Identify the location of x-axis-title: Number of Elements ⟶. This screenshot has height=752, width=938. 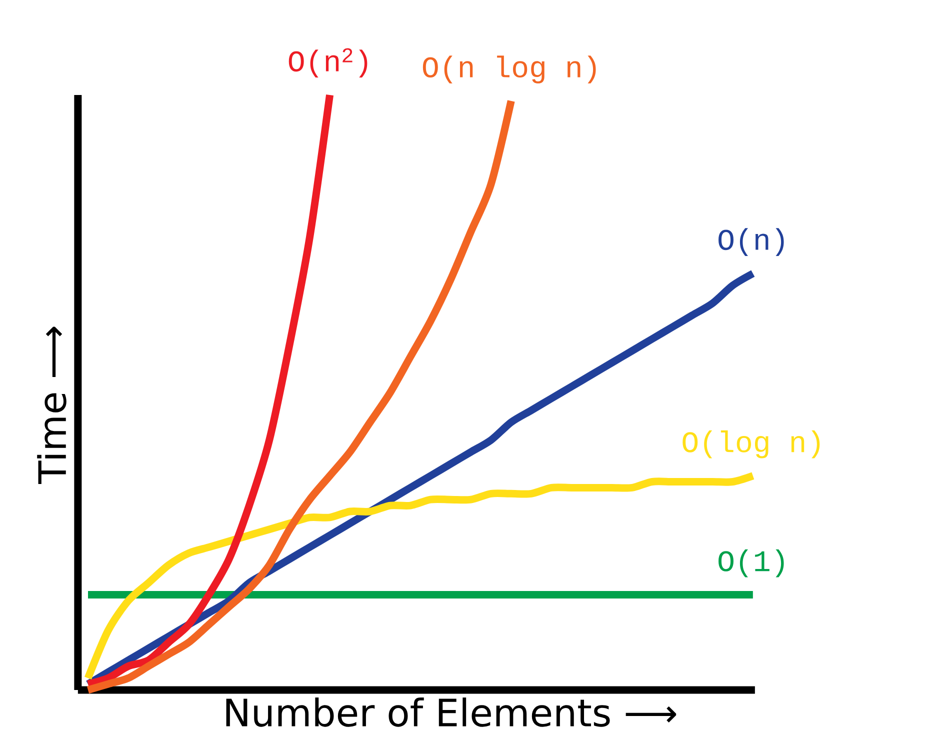
(451, 712).